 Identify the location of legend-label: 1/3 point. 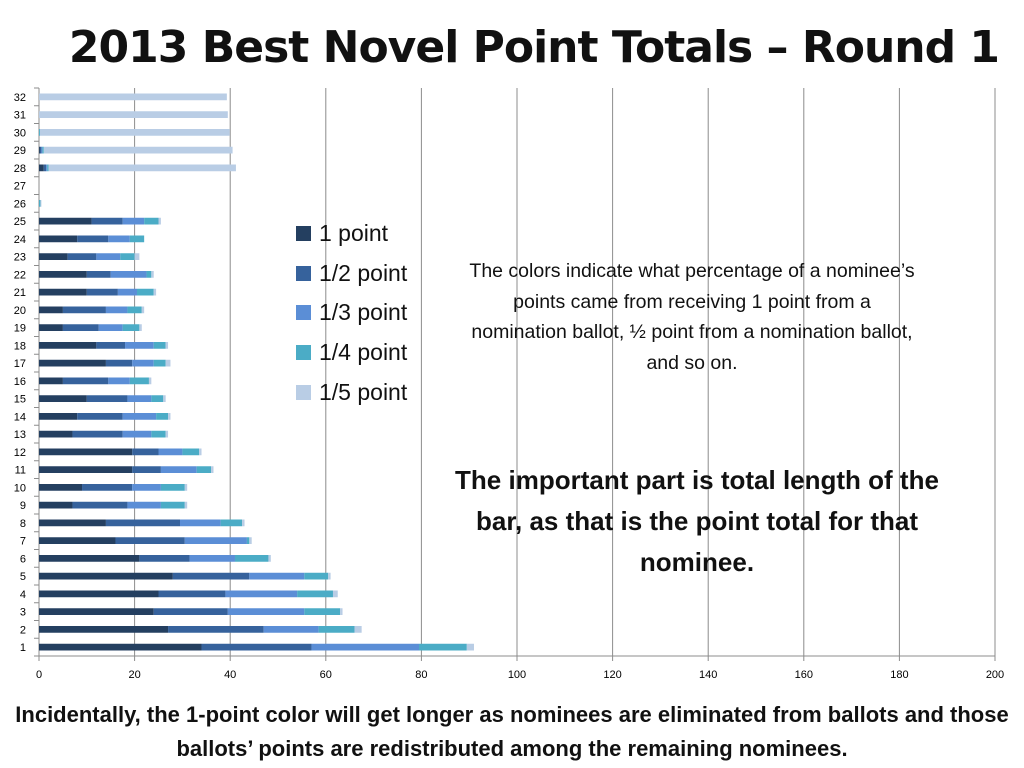
(363, 312).